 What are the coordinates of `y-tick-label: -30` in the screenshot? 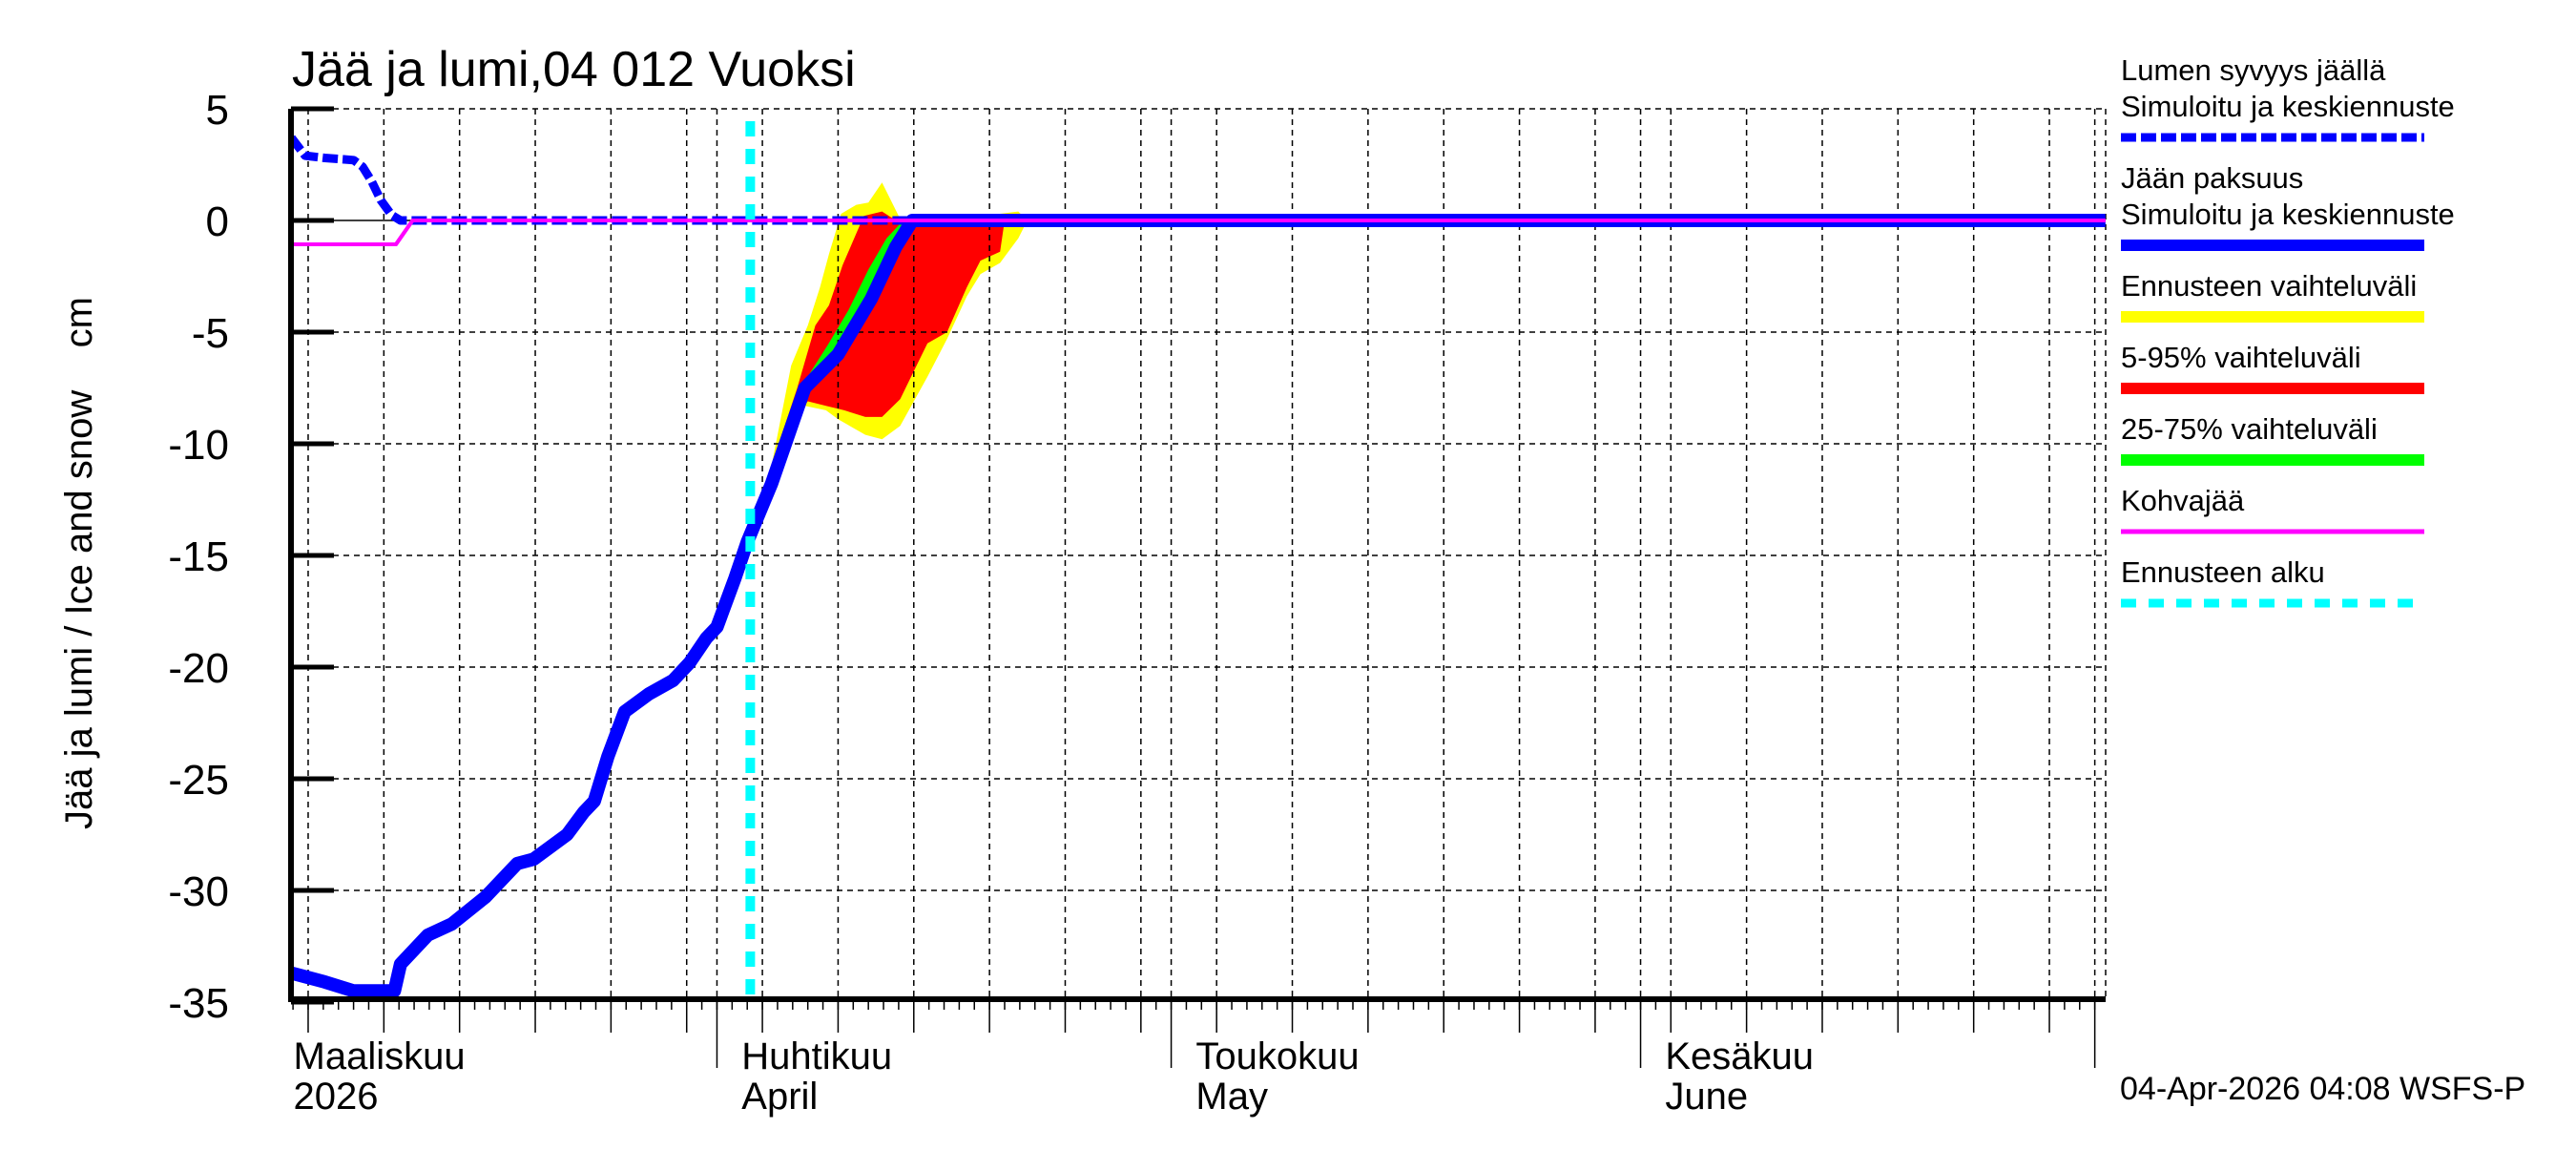 It's located at (198, 891).